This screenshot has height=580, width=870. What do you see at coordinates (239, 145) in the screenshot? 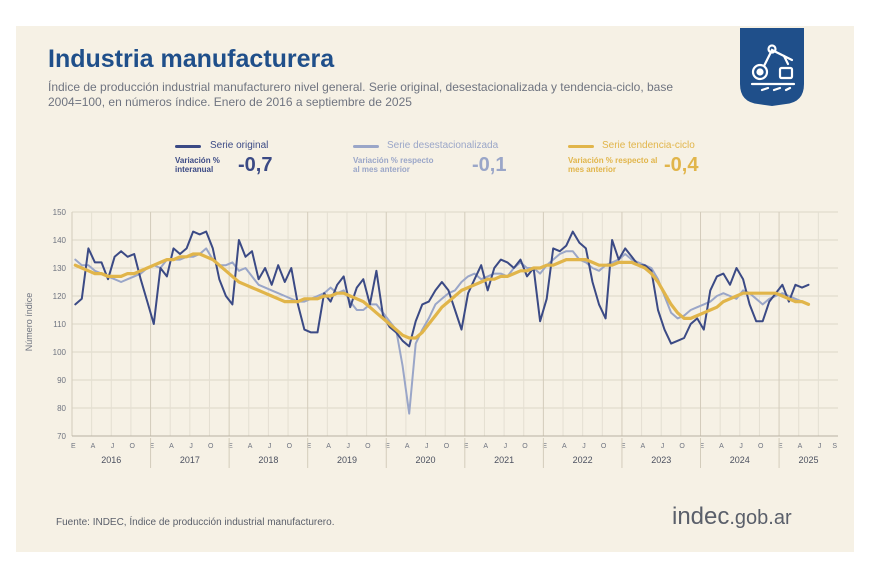
I see `legend-label-original: Serie original` at bounding box center [239, 145].